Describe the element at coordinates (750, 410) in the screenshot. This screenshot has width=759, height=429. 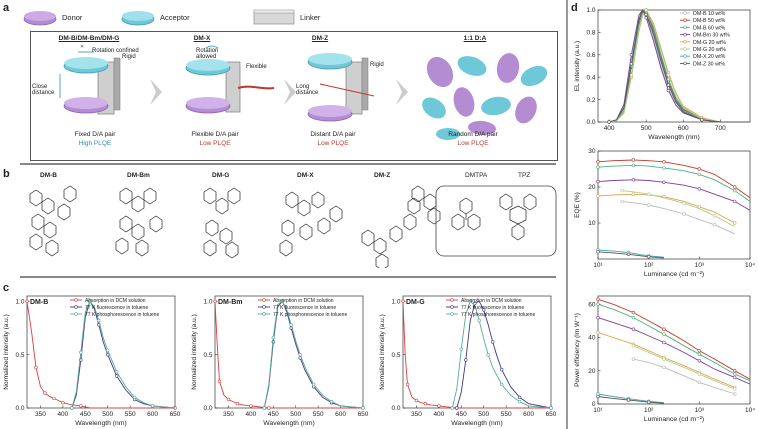
I see `x-tick-label: 10⁴` at that location.